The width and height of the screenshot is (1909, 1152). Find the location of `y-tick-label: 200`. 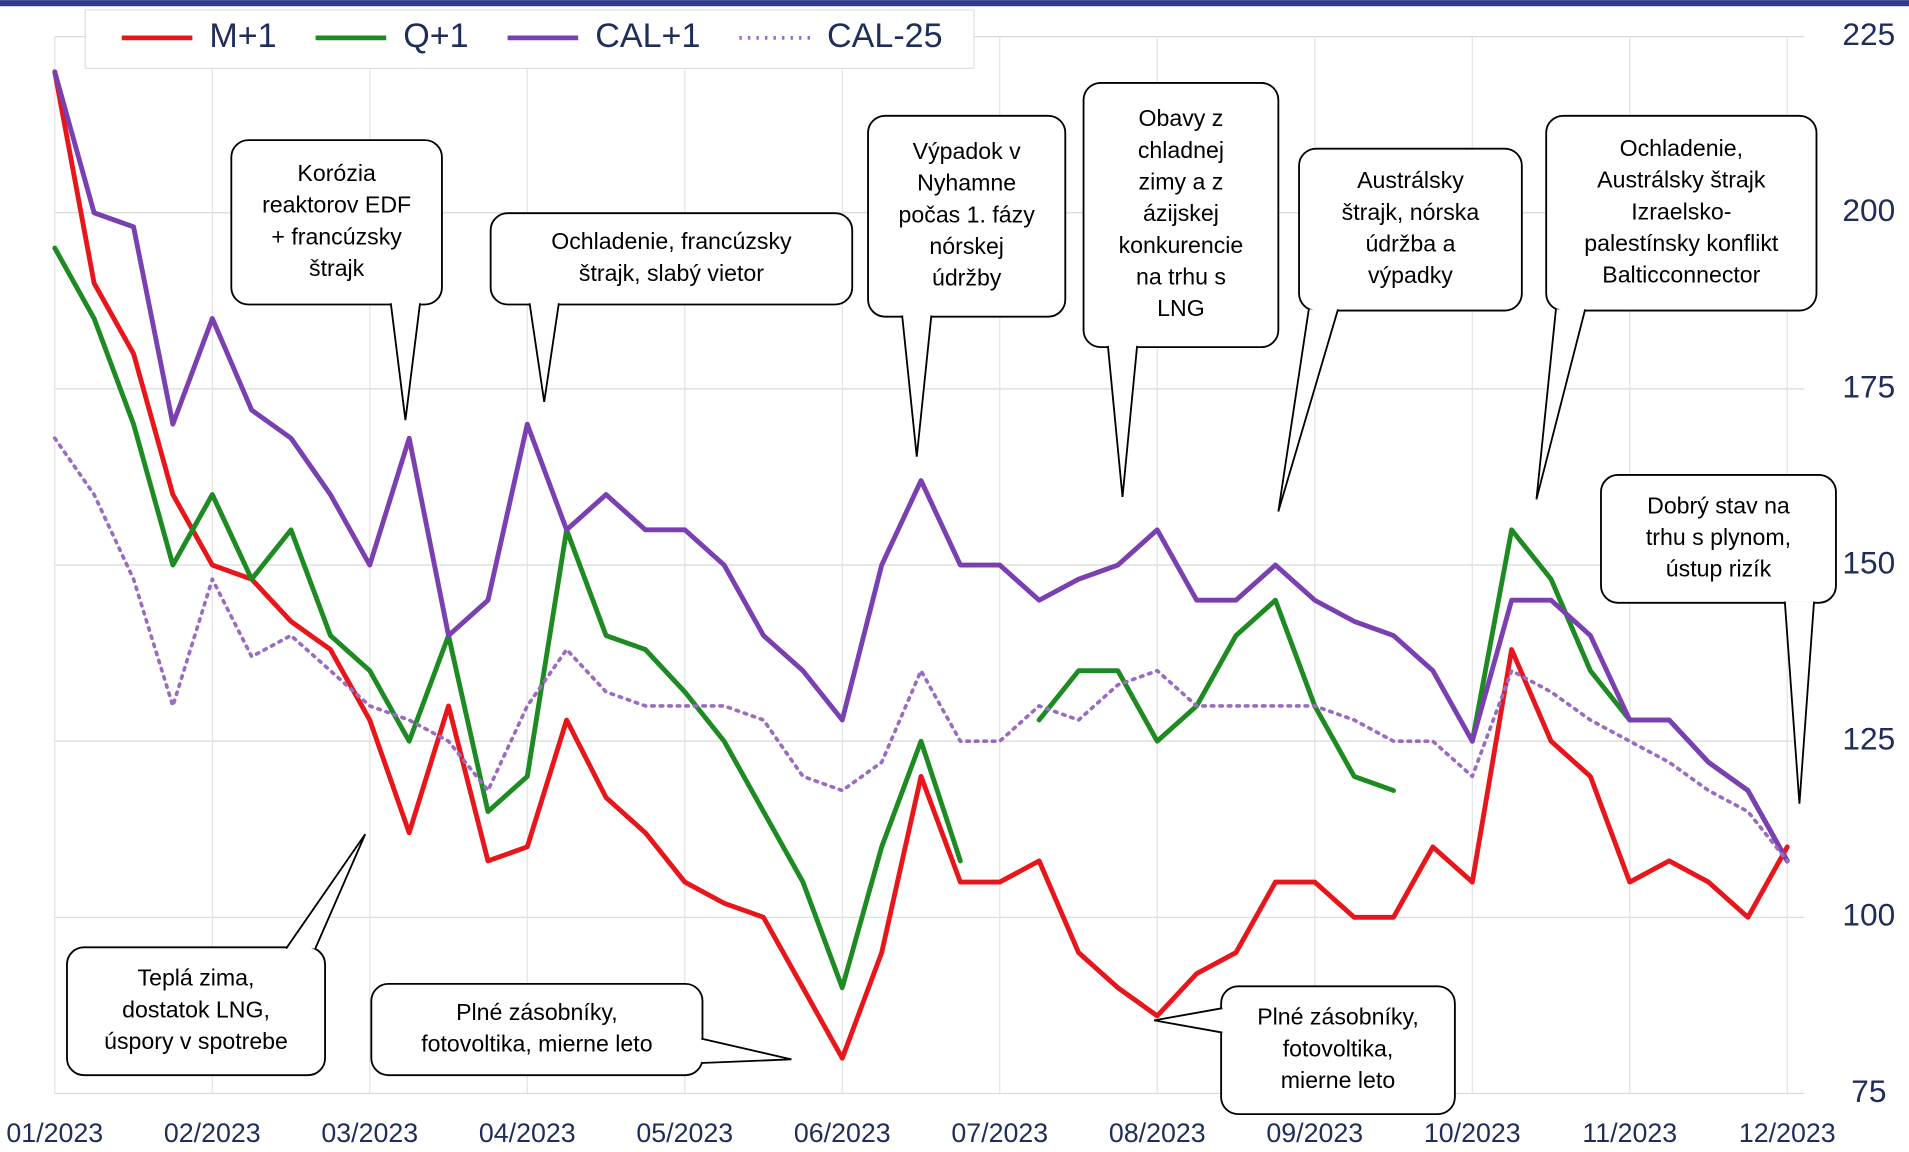

y-tick-label: 200 is located at coordinates (1868, 210).